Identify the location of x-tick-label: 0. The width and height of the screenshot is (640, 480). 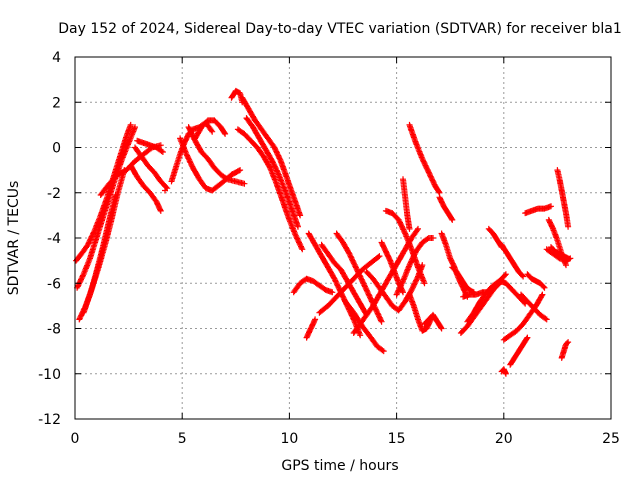
(75, 439).